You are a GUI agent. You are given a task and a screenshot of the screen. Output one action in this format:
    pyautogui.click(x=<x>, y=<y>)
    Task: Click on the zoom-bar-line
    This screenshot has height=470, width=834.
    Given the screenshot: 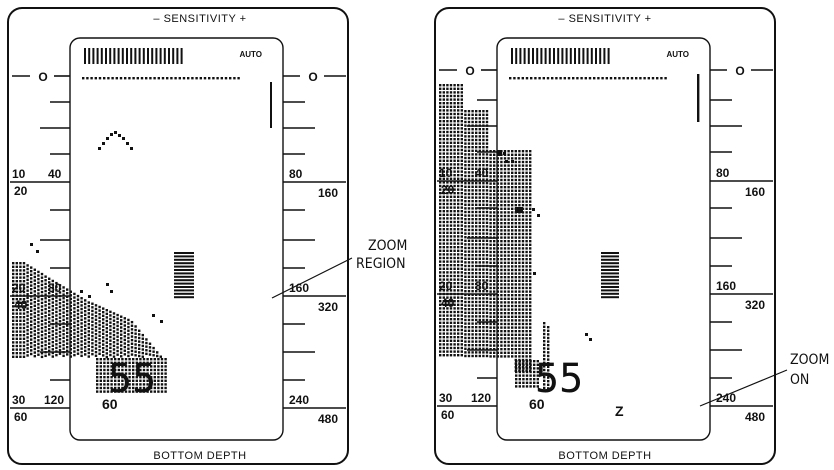 What is the action you would take?
    pyautogui.click(x=610, y=270)
    